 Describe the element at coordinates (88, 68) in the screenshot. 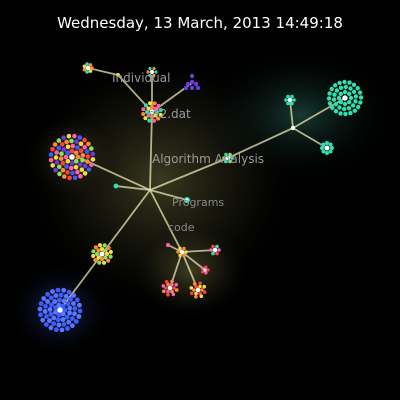

I see `individual-cluster-center` at that location.